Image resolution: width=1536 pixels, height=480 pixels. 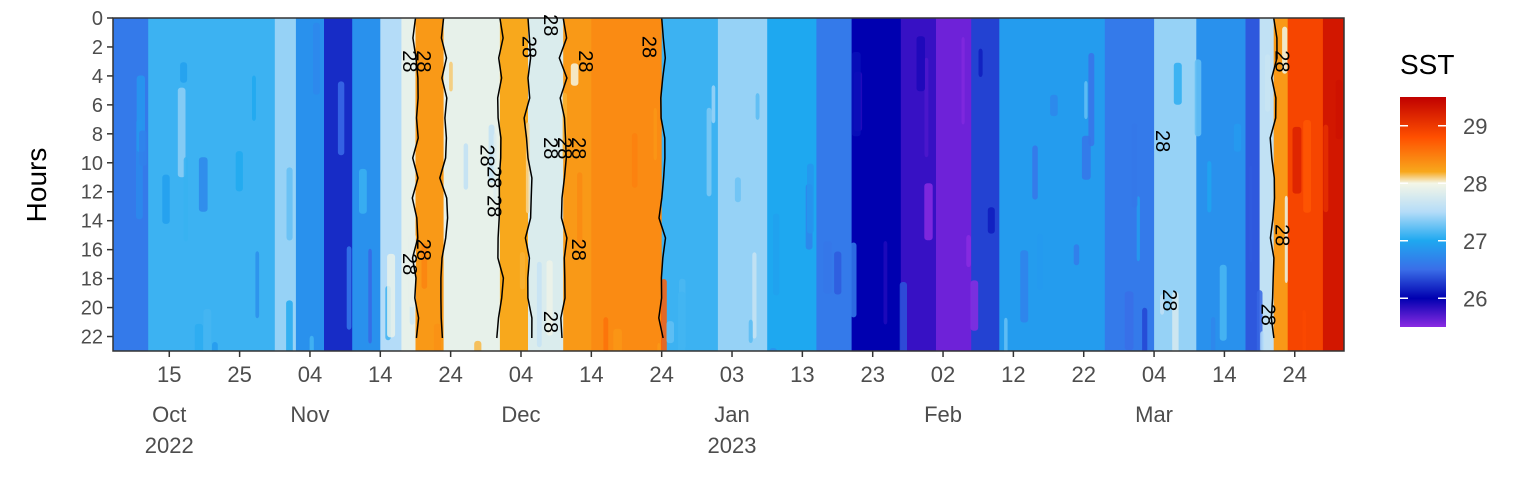 What do you see at coordinates (1224, 374) in the screenshot?
I see `x-tick-day-label: 14` at bounding box center [1224, 374].